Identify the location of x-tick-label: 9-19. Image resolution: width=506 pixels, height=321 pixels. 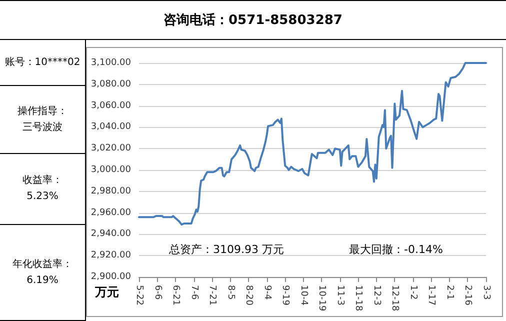
(285, 295).